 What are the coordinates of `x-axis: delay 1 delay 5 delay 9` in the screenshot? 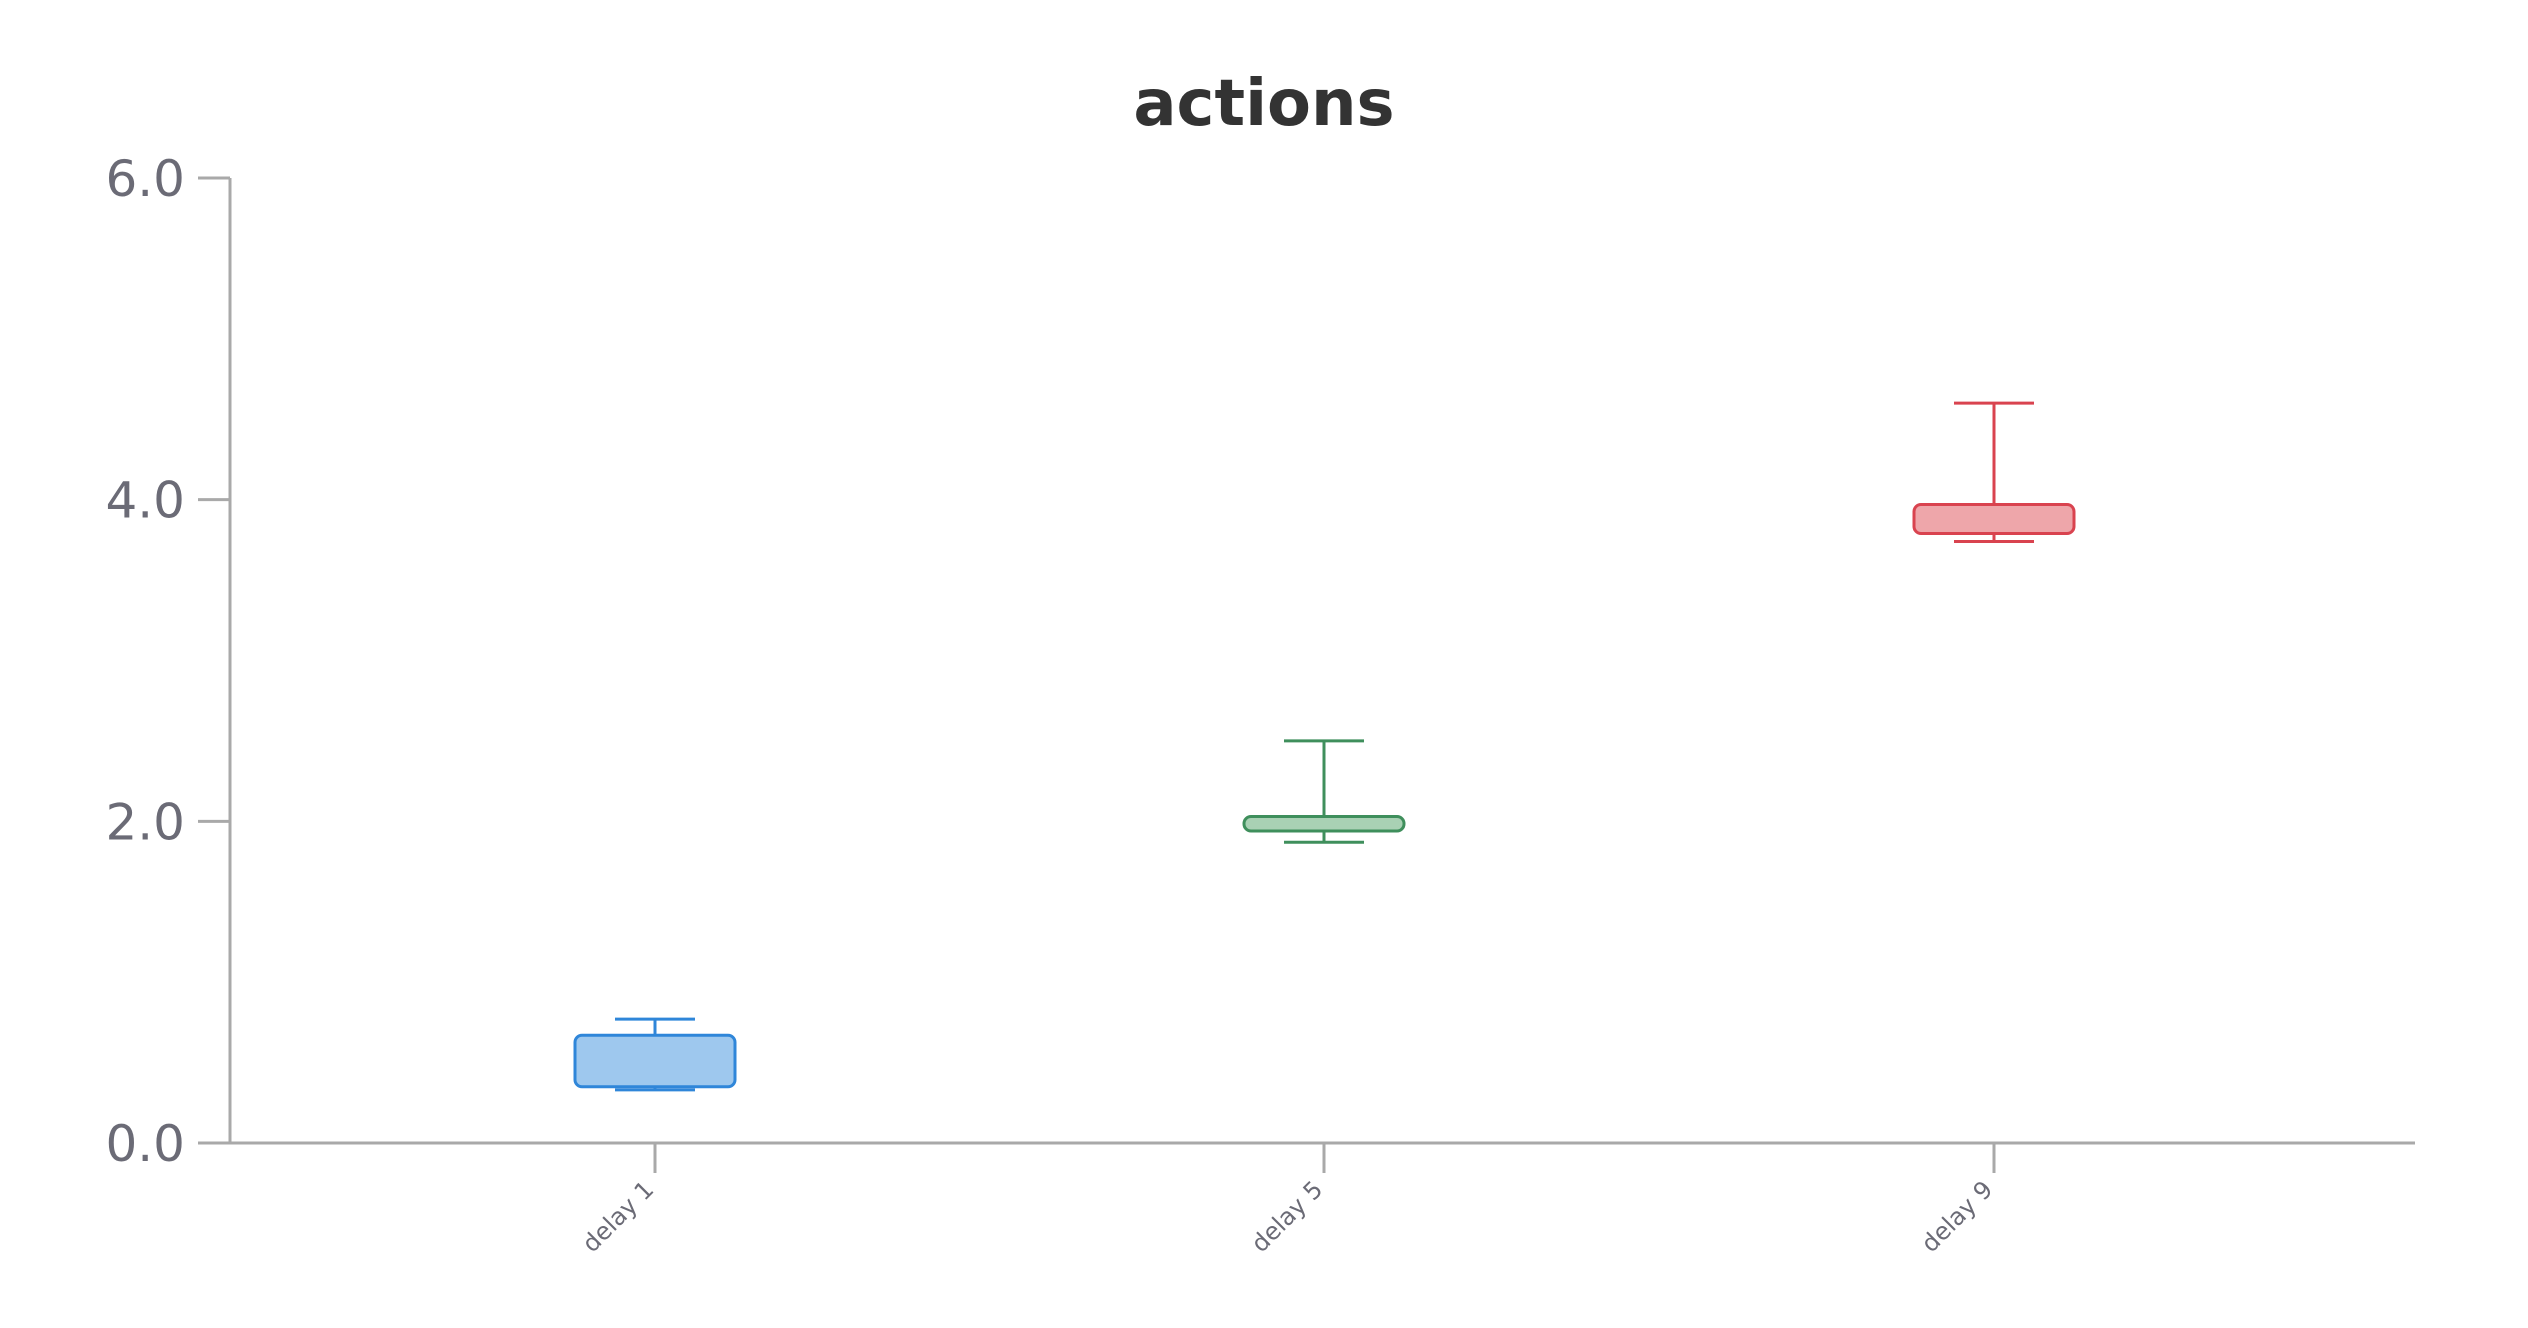 It's located at (1322, 1199).